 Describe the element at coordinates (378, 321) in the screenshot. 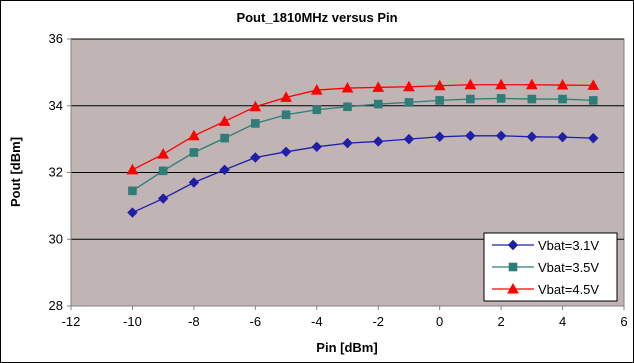

I see `x-tick-label: -2` at that location.